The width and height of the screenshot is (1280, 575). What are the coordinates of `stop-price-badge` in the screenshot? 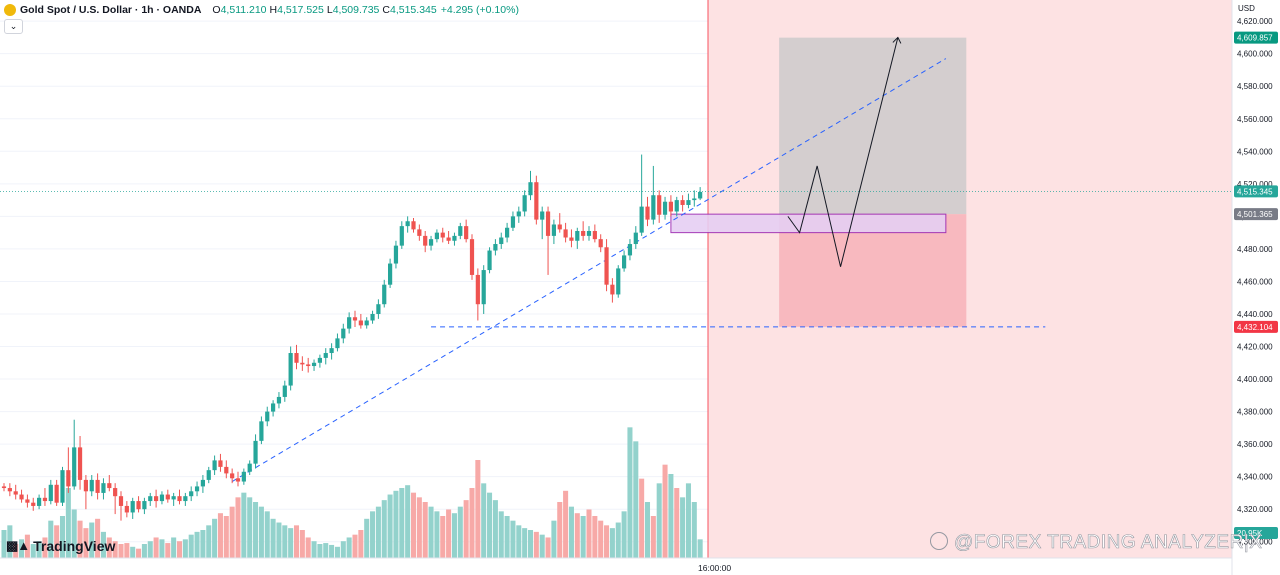 It's located at (1256, 326).